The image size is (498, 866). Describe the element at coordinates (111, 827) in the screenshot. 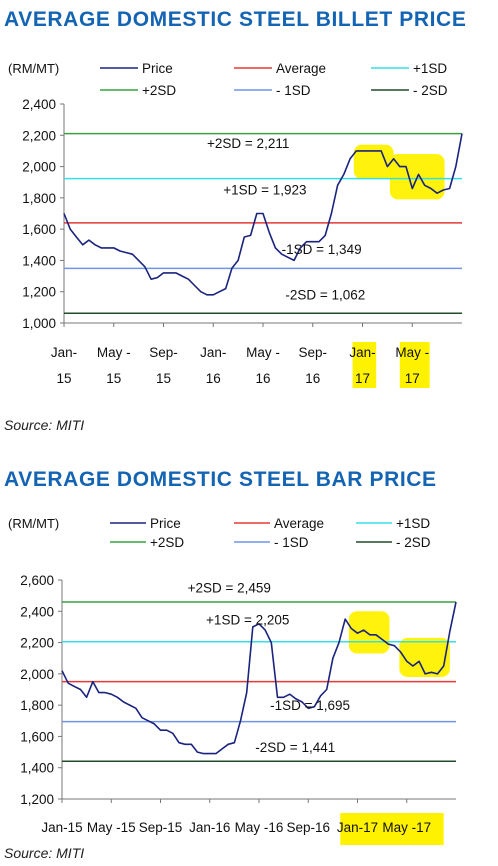

I see `x-tick-label: May -15` at that location.